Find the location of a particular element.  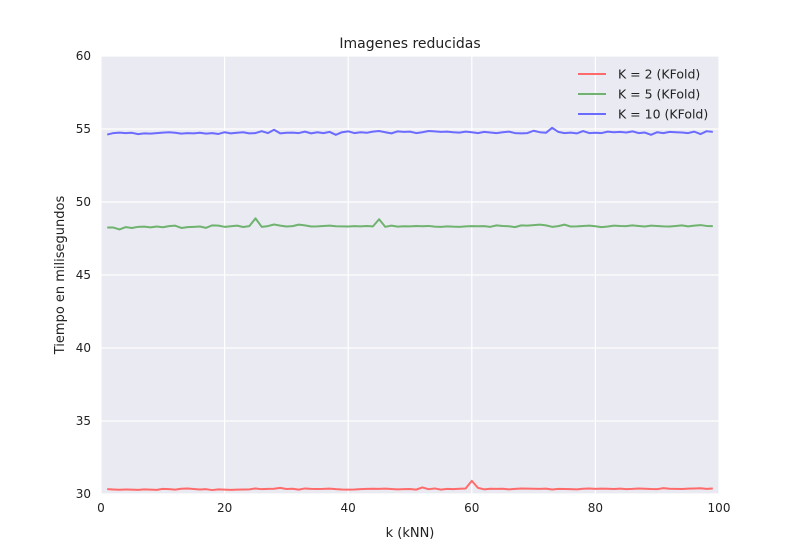

x-tick-label: 0 is located at coordinates (101, 508).